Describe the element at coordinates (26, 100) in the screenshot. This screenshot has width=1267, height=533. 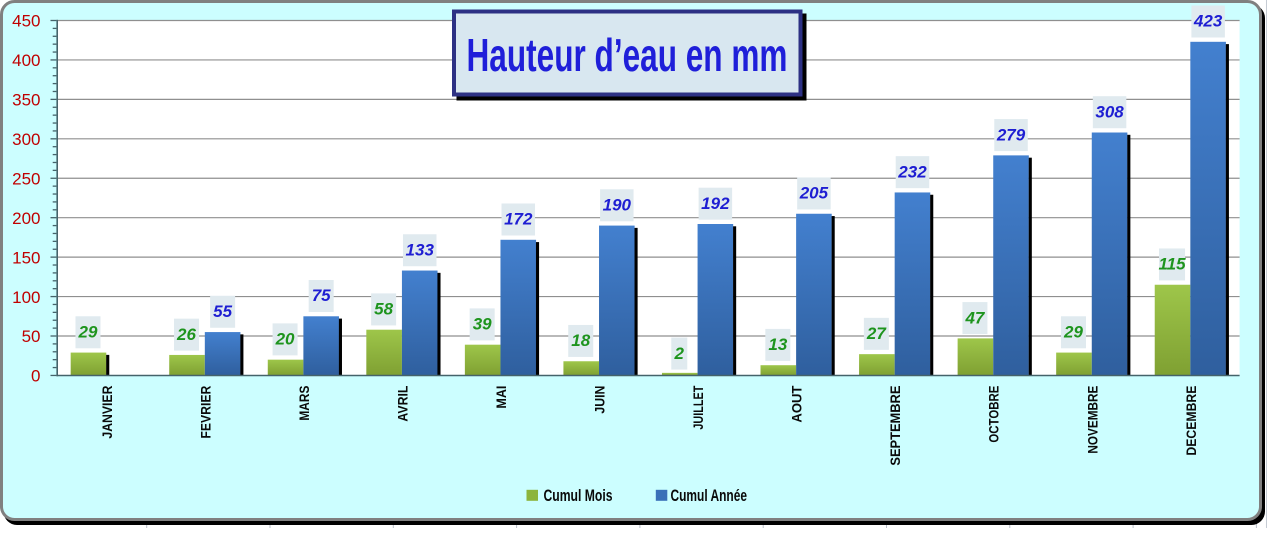
I see `svg-text: 350` at that location.